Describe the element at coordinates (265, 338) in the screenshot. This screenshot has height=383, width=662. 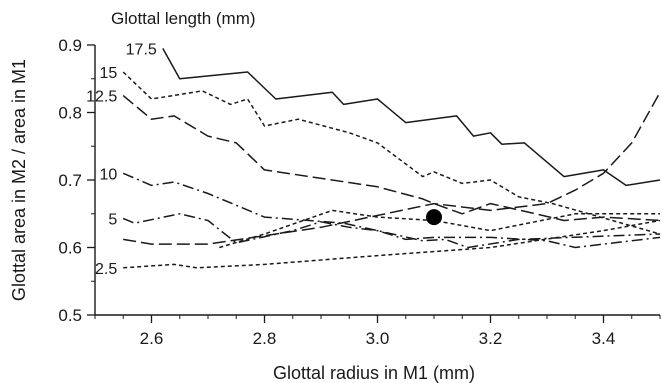
I see `x-tick-label: 2.8` at that location.